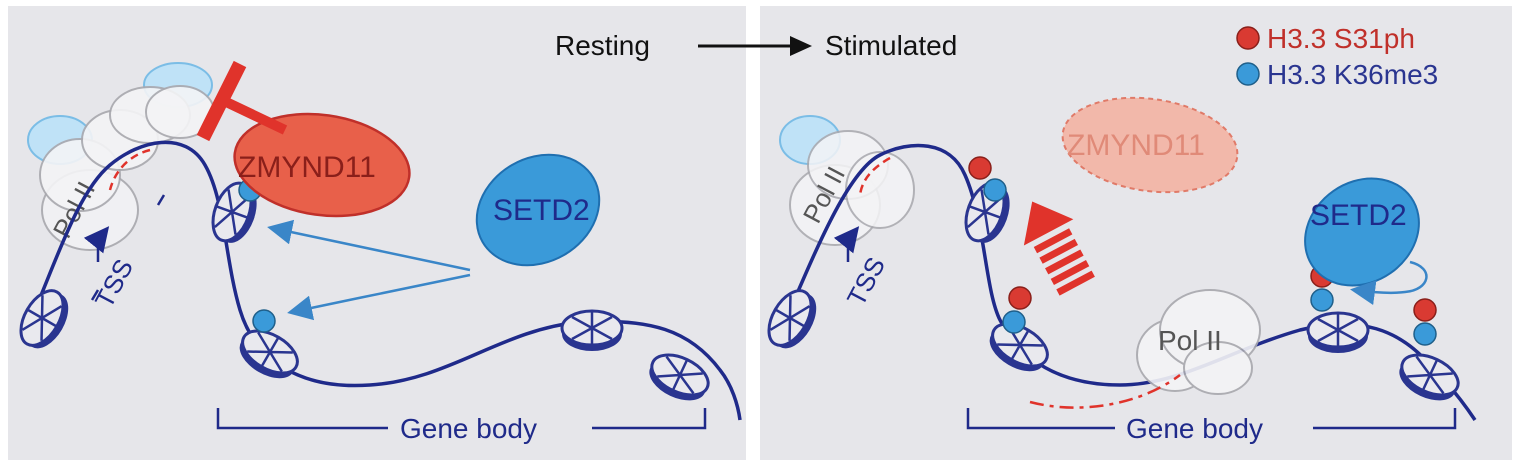  What do you see at coordinates (891, 45) in the screenshot?
I see `state-stimulated-label: Stimulated` at bounding box center [891, 45].